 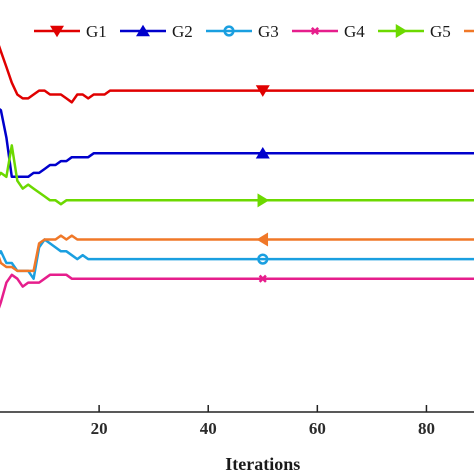 I want to click on series-line-g1, so click(x=237, y=74).